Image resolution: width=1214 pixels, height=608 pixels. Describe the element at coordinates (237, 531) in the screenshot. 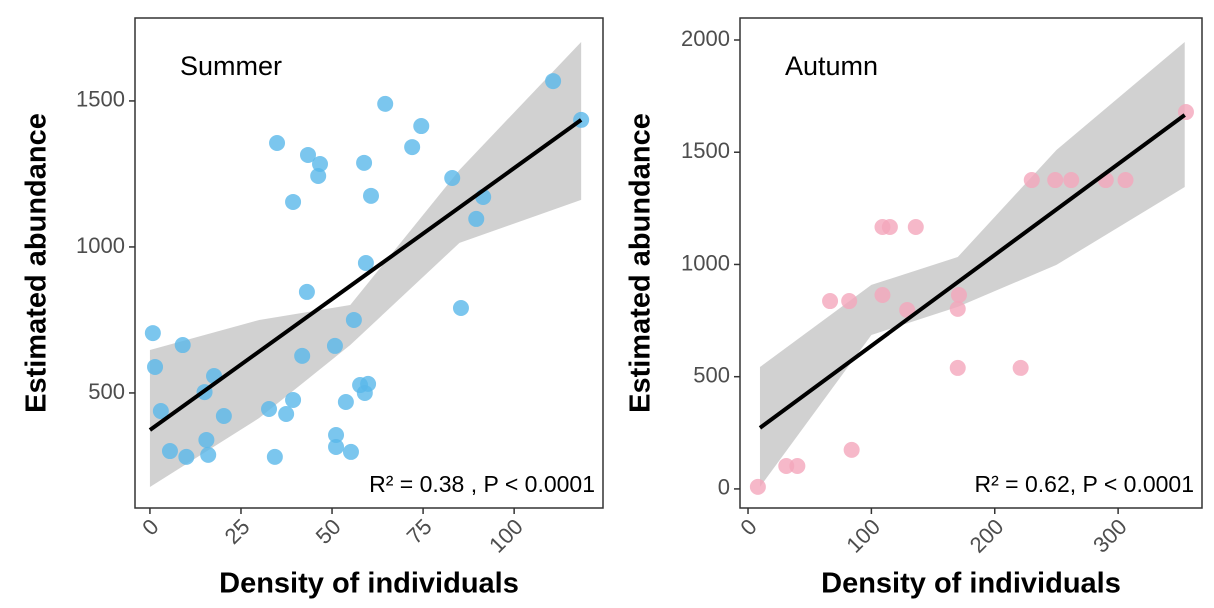

I see `x-tick-label: 25` at that location.